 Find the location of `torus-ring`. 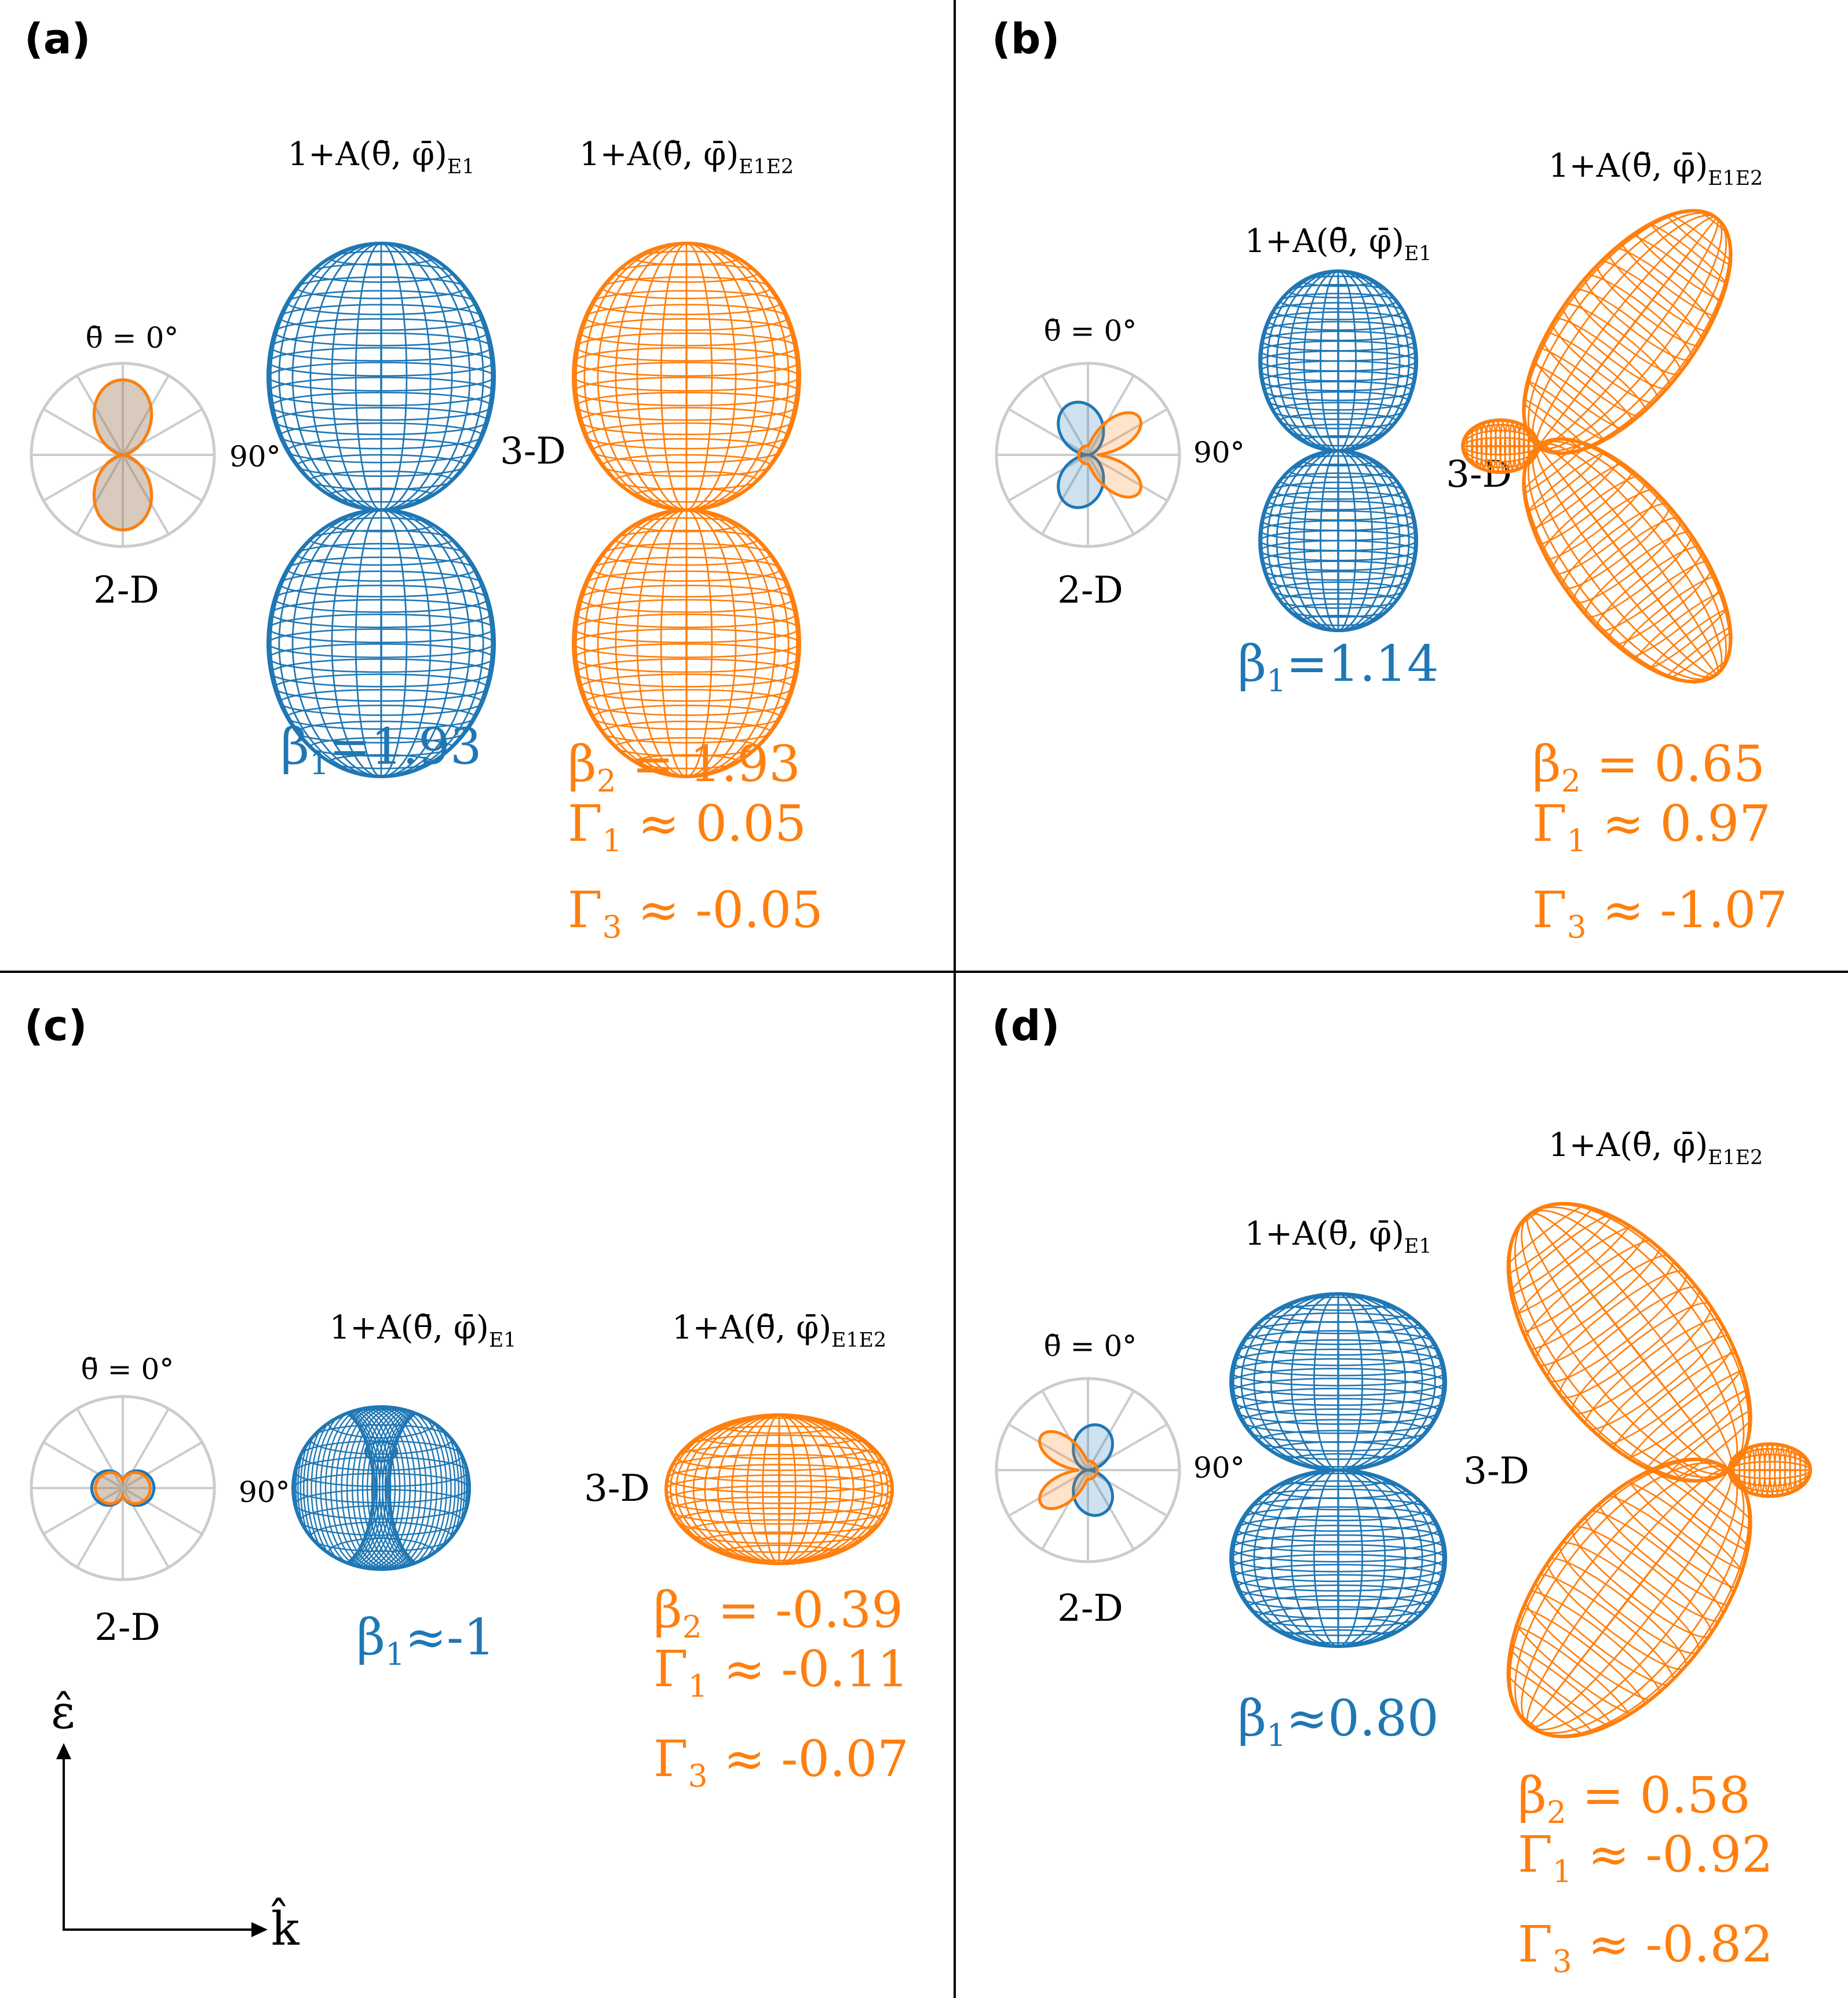

torus-ring is located at coordinates (429, 1488).